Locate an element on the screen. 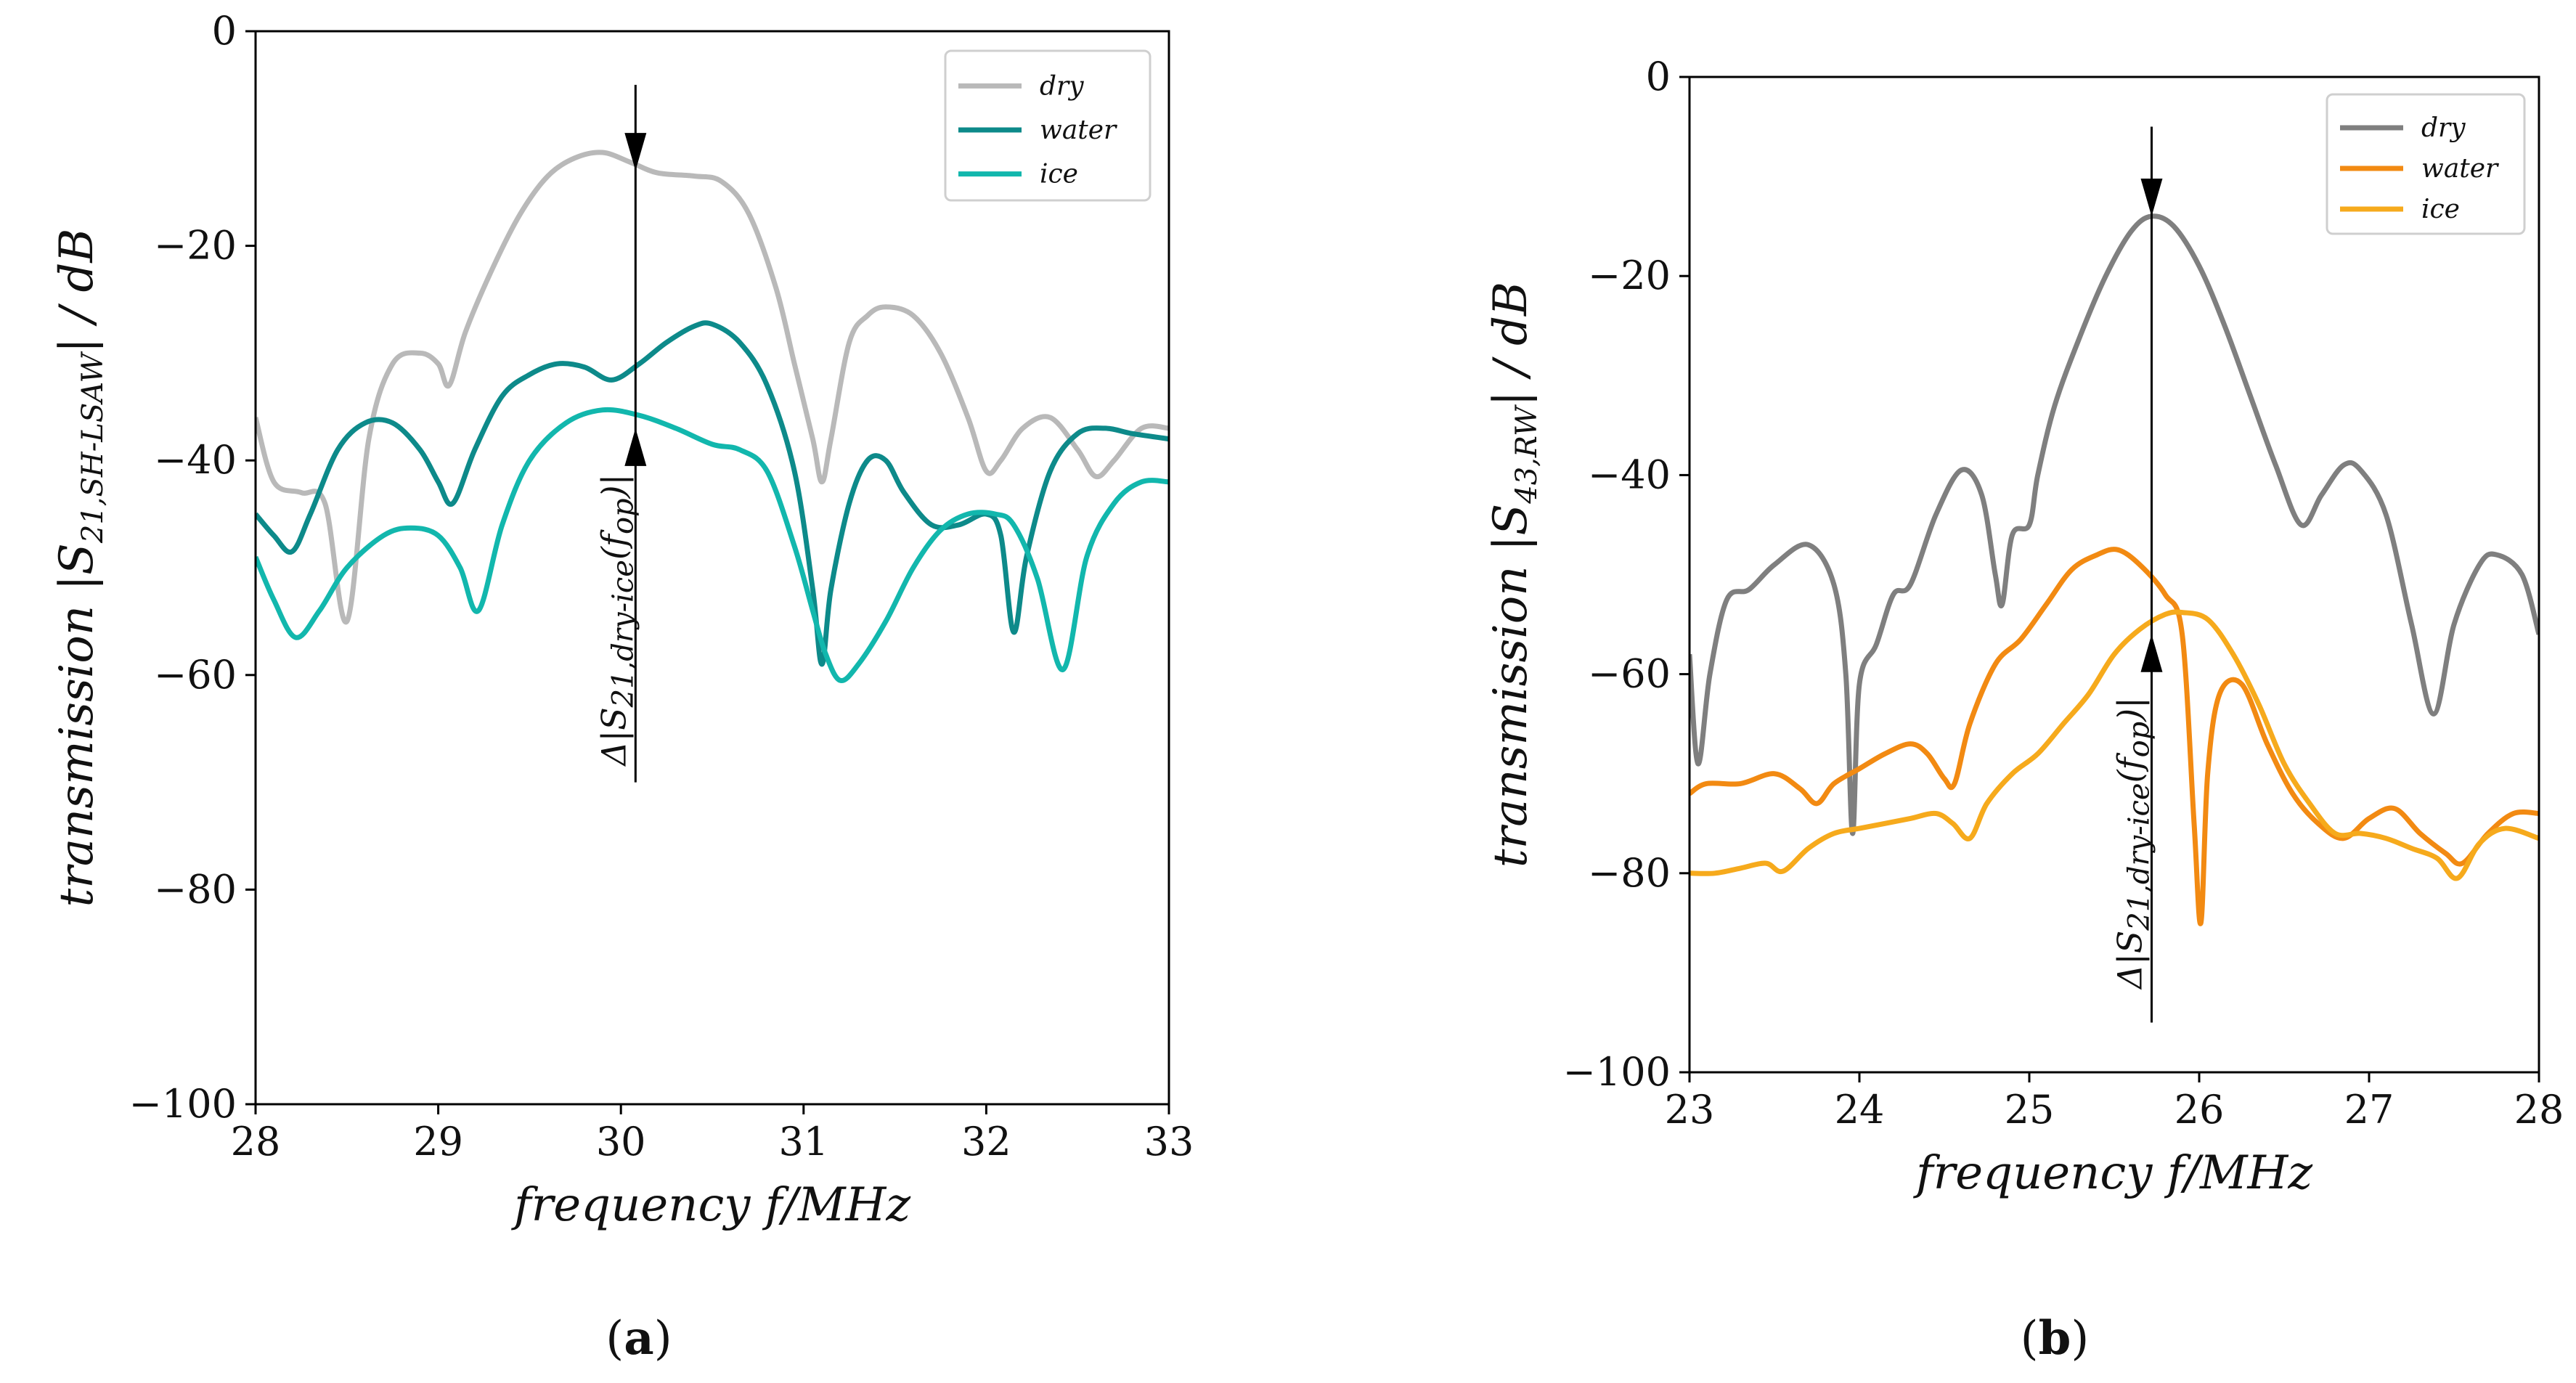  x-tick-label: 27 is located at coordinates (2369, 1110).